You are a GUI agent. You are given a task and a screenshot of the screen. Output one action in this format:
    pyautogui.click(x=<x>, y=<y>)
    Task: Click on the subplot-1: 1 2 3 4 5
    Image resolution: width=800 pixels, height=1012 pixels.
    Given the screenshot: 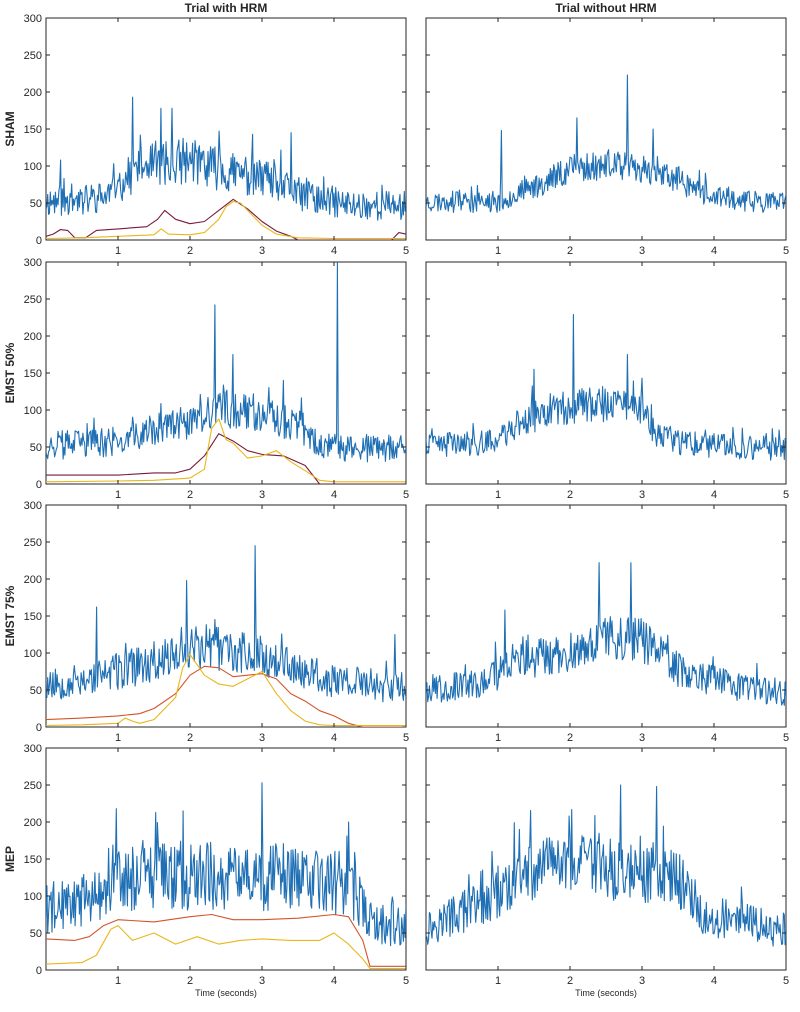 What is the action you would take?
    pyautogui.click(x=607, y=137)
    